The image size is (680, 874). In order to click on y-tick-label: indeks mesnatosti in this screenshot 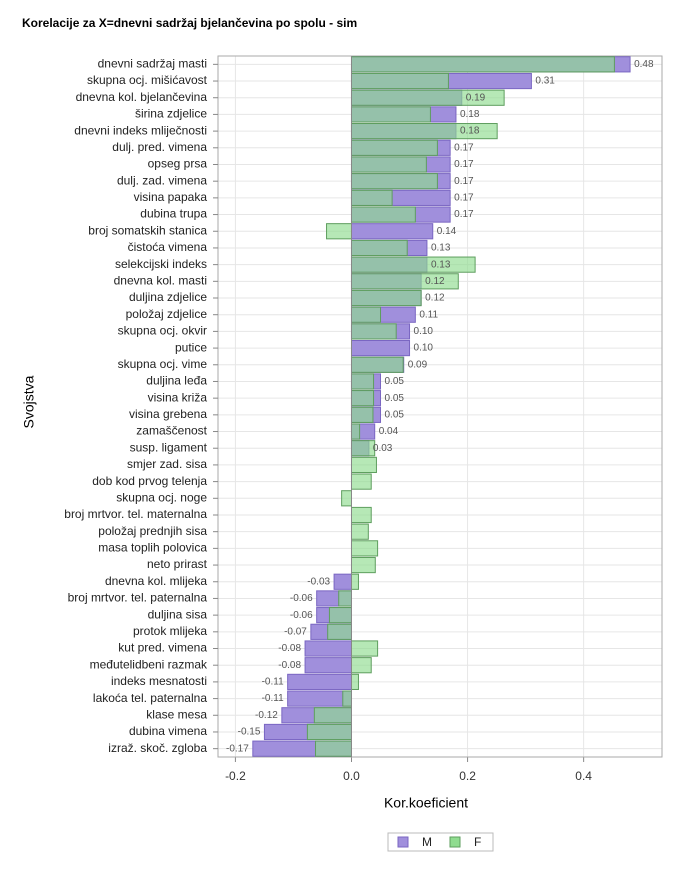, I will do `click(159, 681)`.